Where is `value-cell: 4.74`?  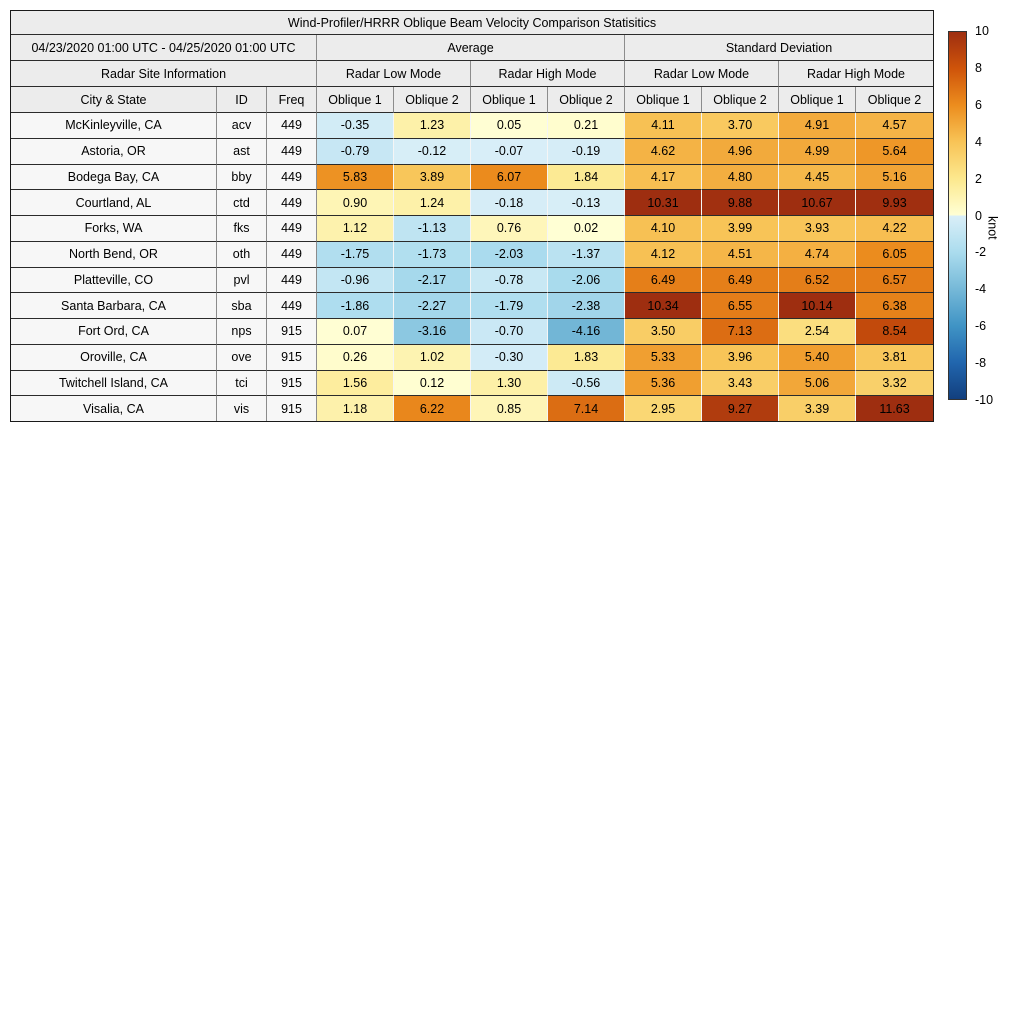 value-cell: 4.74 is located at coordinates (817, 254).